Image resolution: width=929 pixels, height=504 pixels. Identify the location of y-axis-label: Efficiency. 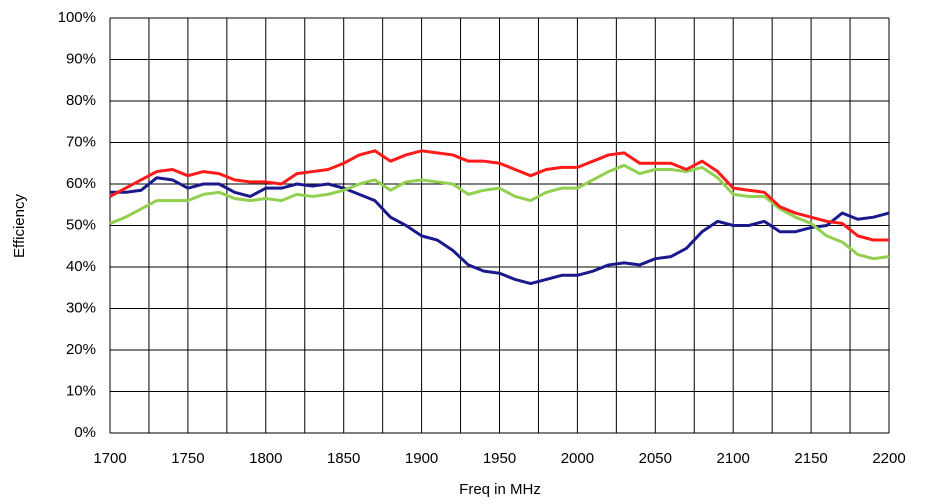
(19, 226).